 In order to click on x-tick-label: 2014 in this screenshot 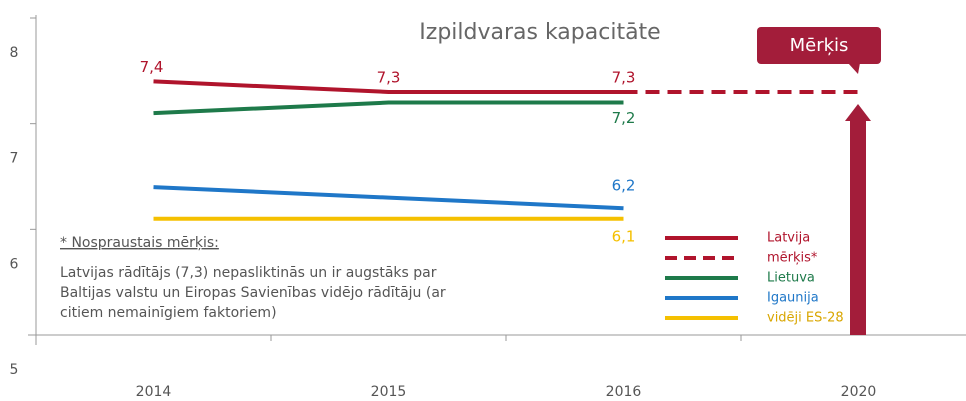, I will do `click(154, 392)`.